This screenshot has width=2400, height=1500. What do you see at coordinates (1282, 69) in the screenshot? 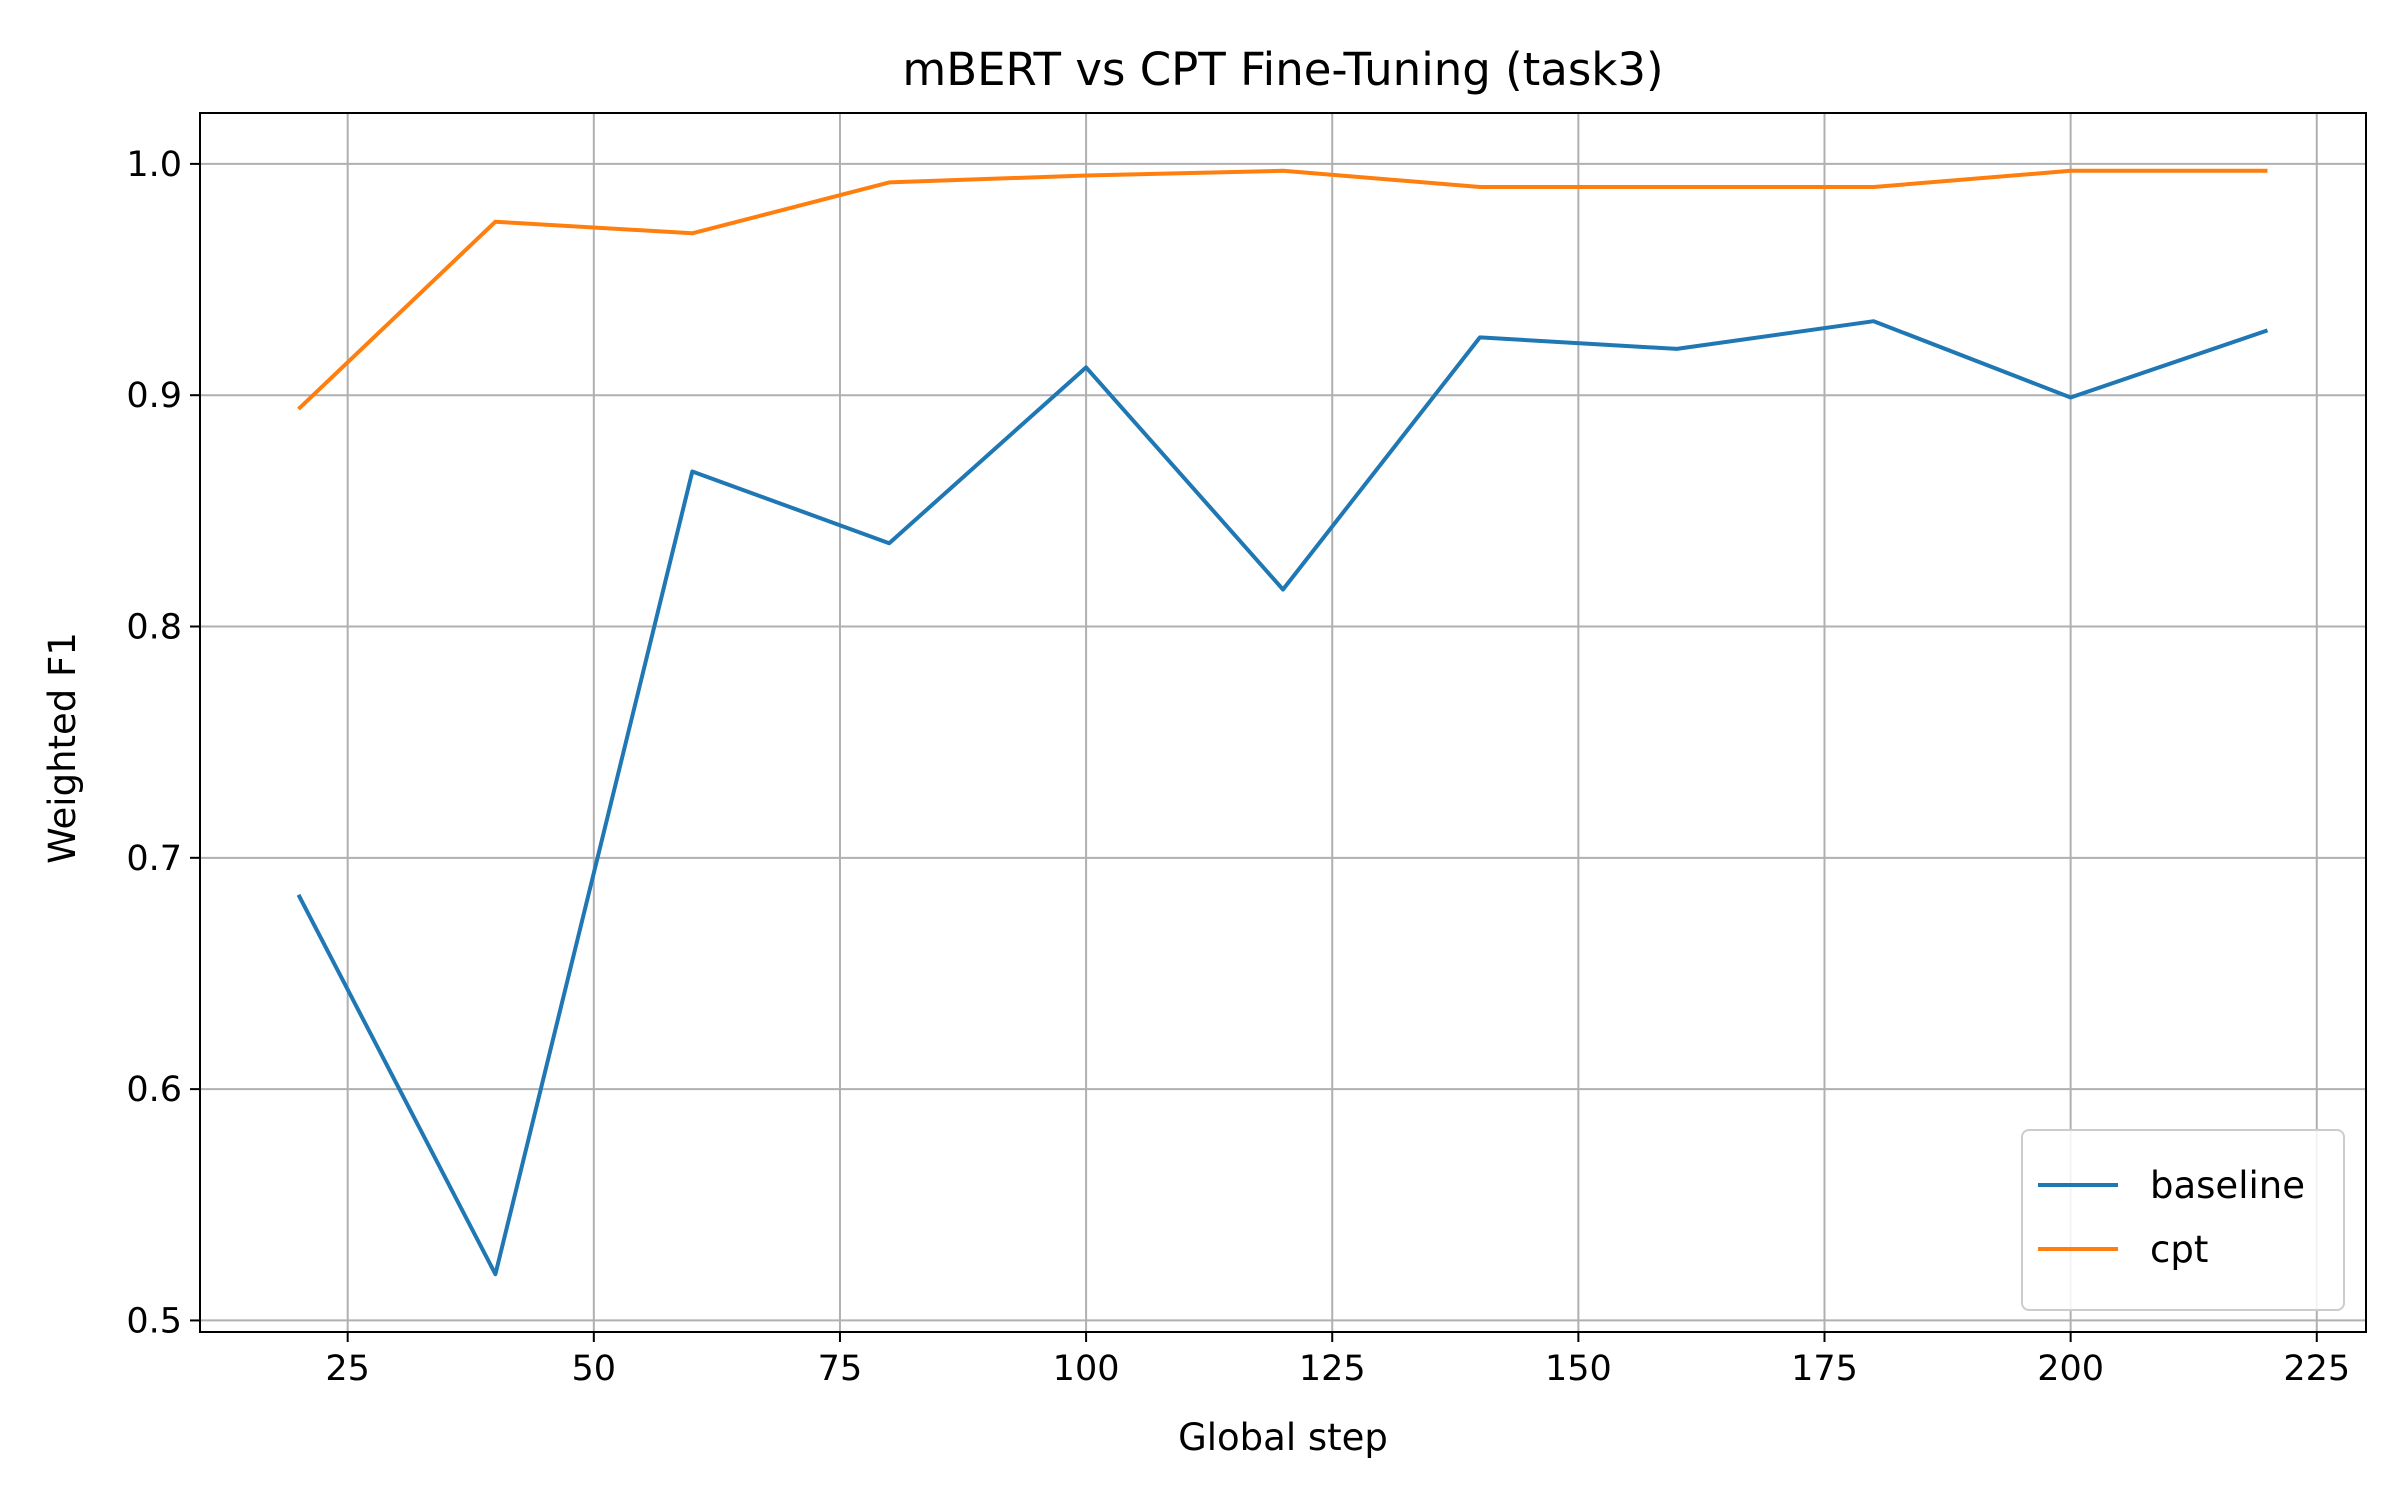
I see `chart-title: mBERT vs CPT Fine-Tuning (task3)` at bounding box center [1282, 69].